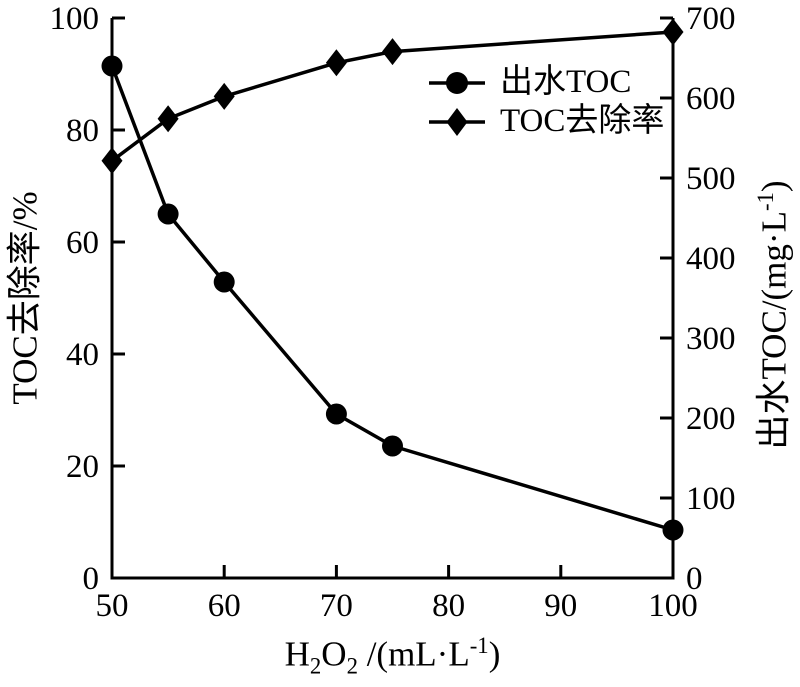  What do you see at coordinates (457, 82) in the screenshot?
I see `legend-circle-marker-icon` at bounding box center [457, 82].